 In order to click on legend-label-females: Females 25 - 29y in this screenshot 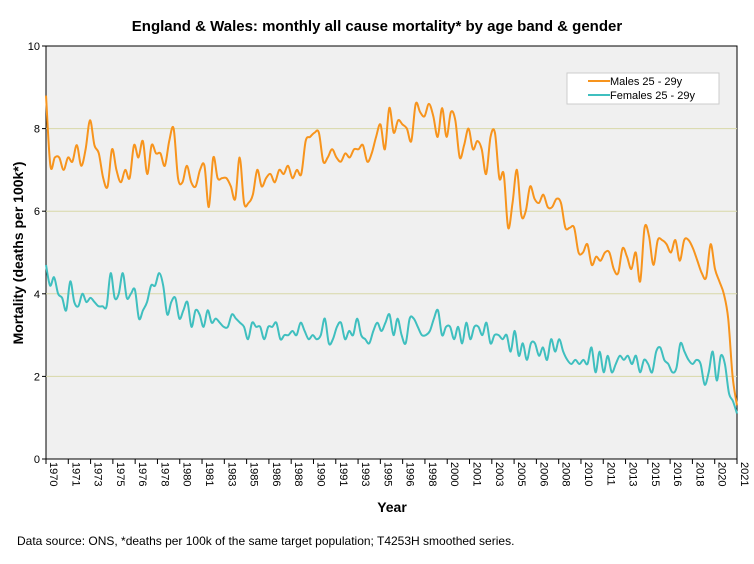, I will do `click(652, 96)`.